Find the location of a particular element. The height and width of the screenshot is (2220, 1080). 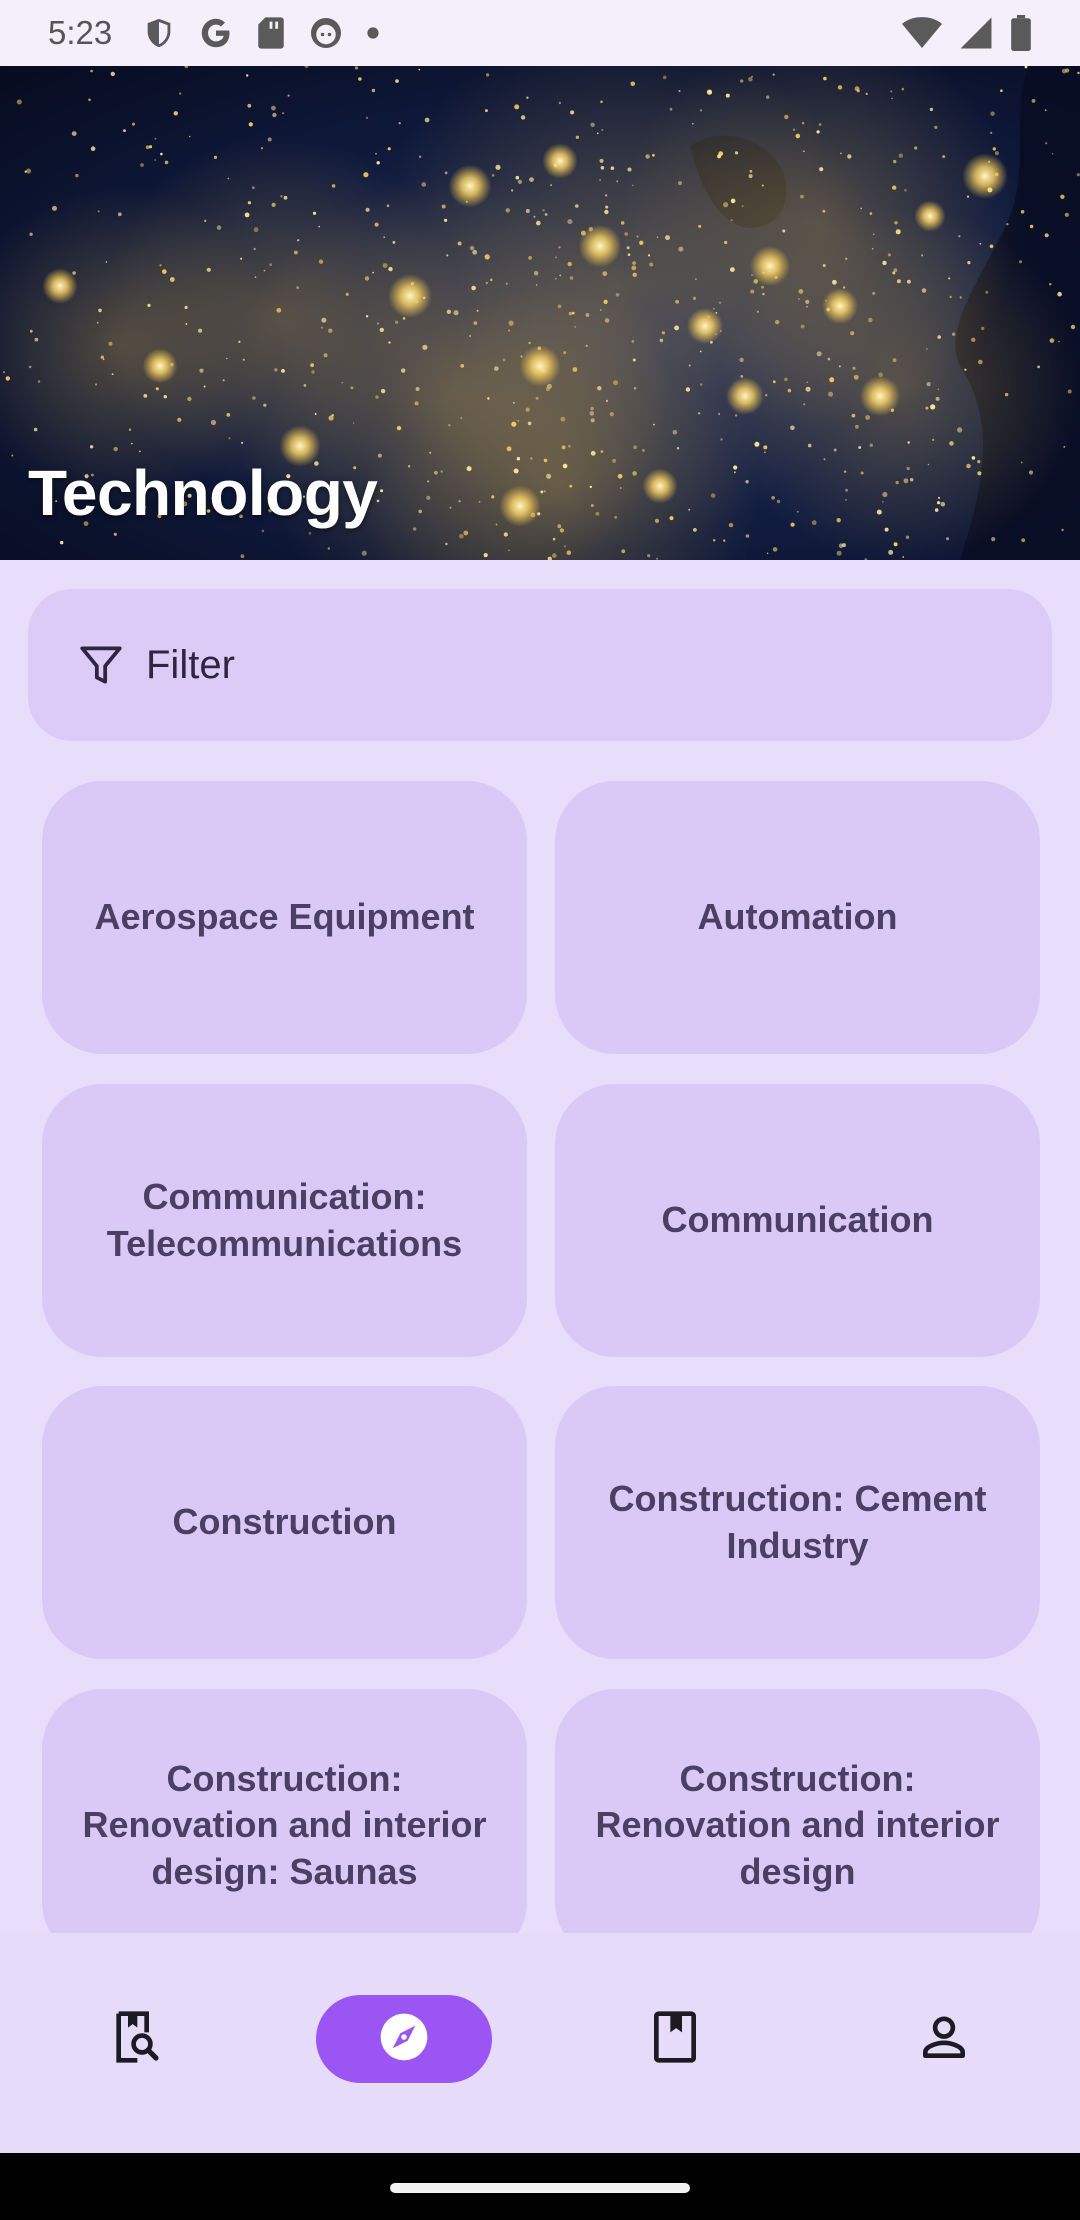

dot-icon is located at coordinates (373, 33).